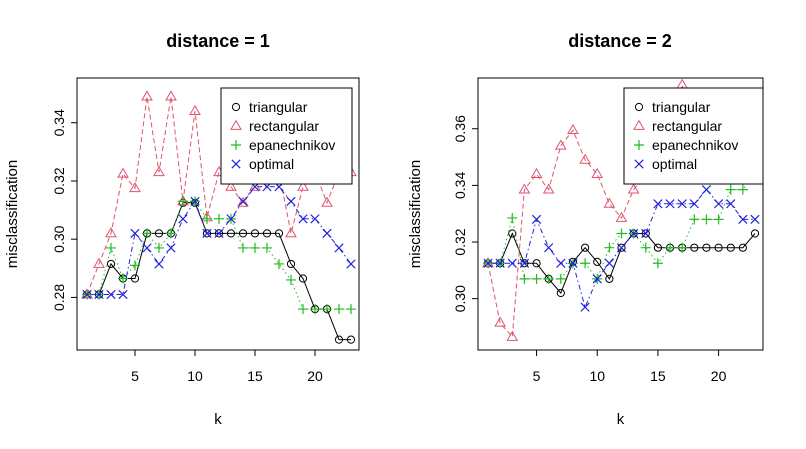  What do you see at coordinates (195, 376) in the screenshot?
I see `x-tick-label: 10` at bounding box center [195, 376].